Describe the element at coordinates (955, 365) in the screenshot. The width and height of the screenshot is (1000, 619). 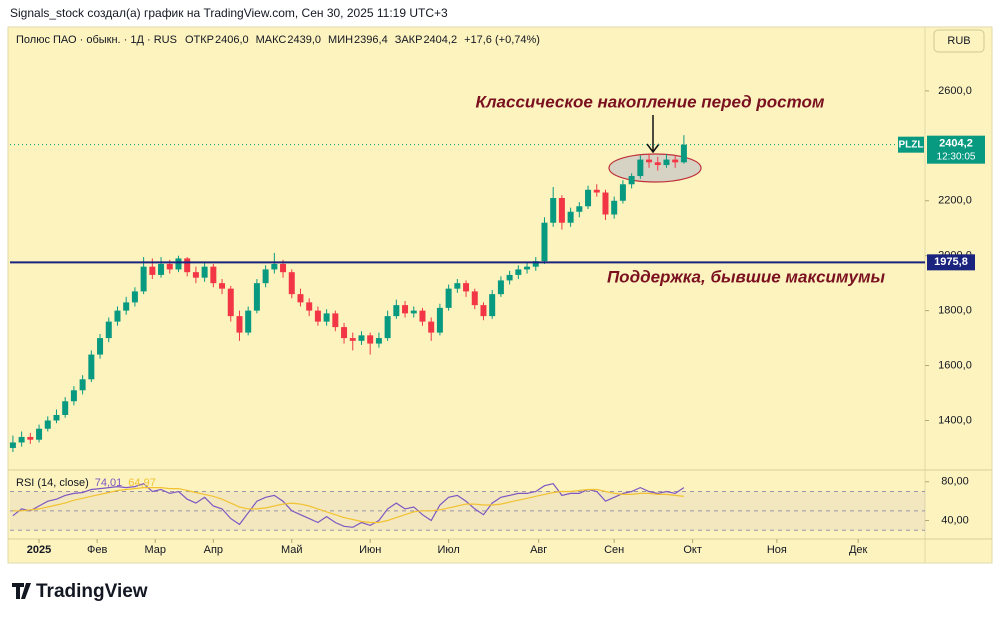
I see `y-tick-label: 1600,0` at that location.